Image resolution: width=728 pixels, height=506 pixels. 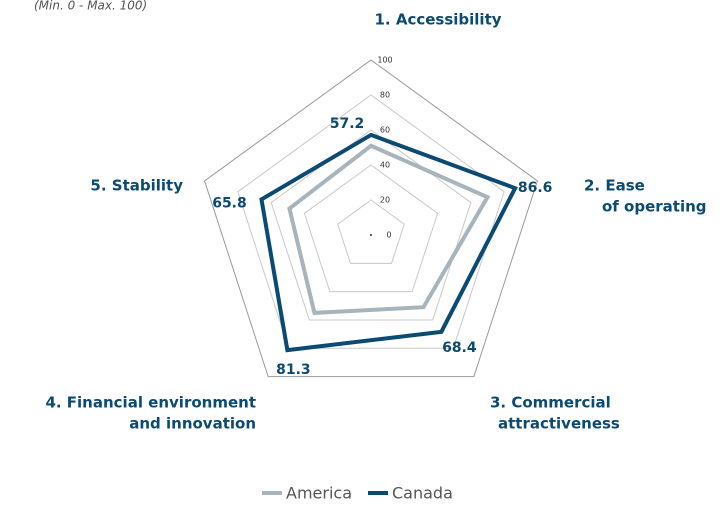 I want to click on r-tick-label: 80, so click(x=385, y=95).